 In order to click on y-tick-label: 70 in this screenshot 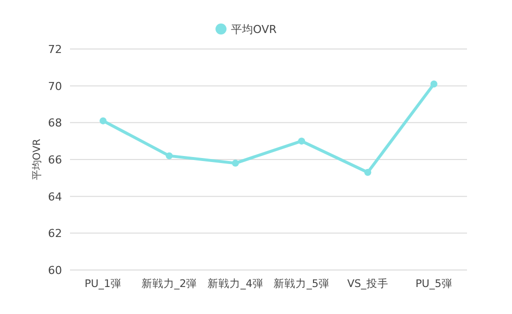, I will do `click(55, 86)`.